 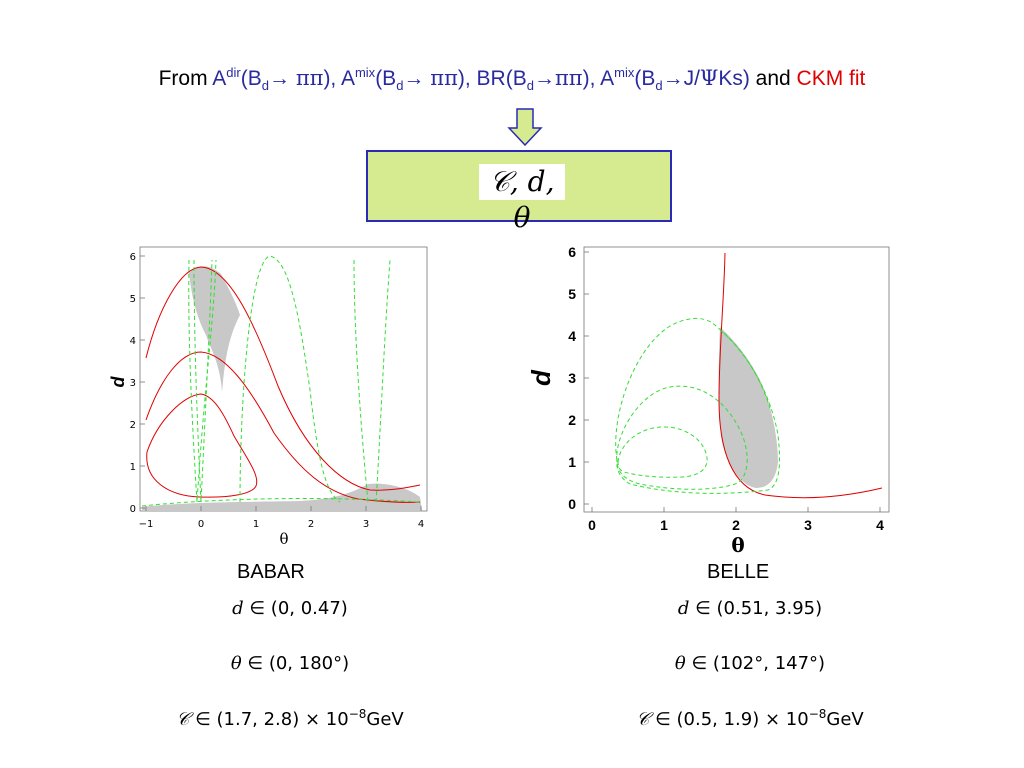 What do you see at coordinates (408, 79) in the screenshot?
I see `title-a-mix: Amix(Bd→ ππ),` at bounding box center [408, 79].